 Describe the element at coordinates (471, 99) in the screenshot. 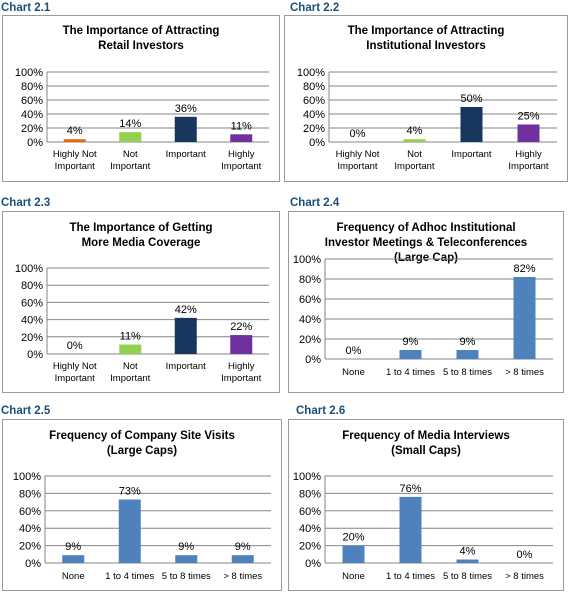

I see `data-label: 50%` at that location.